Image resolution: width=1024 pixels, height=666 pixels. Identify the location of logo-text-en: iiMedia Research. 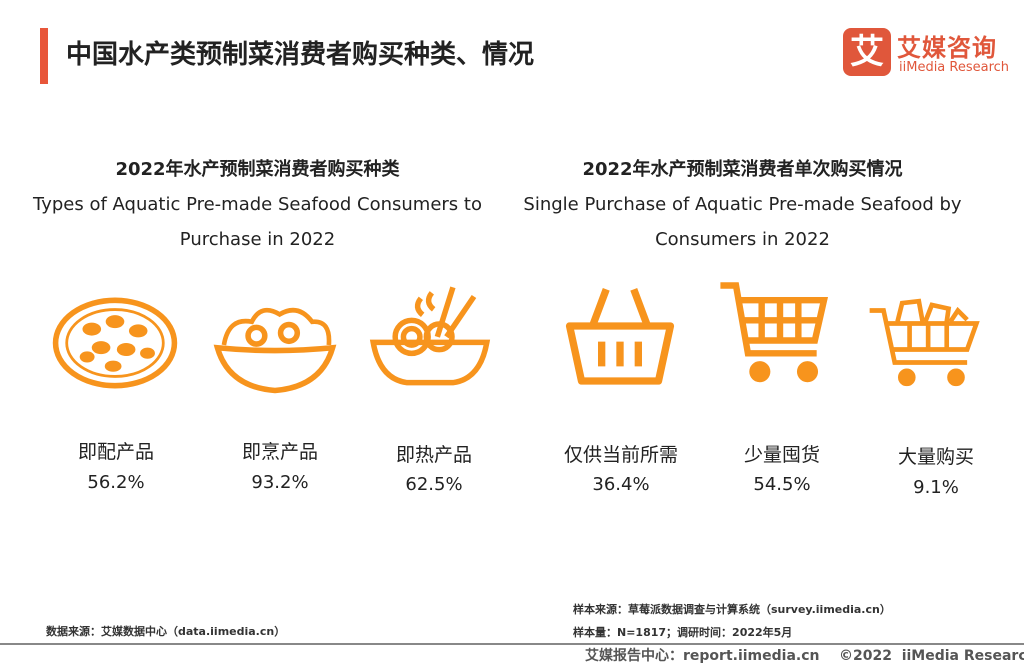
(954, 67).